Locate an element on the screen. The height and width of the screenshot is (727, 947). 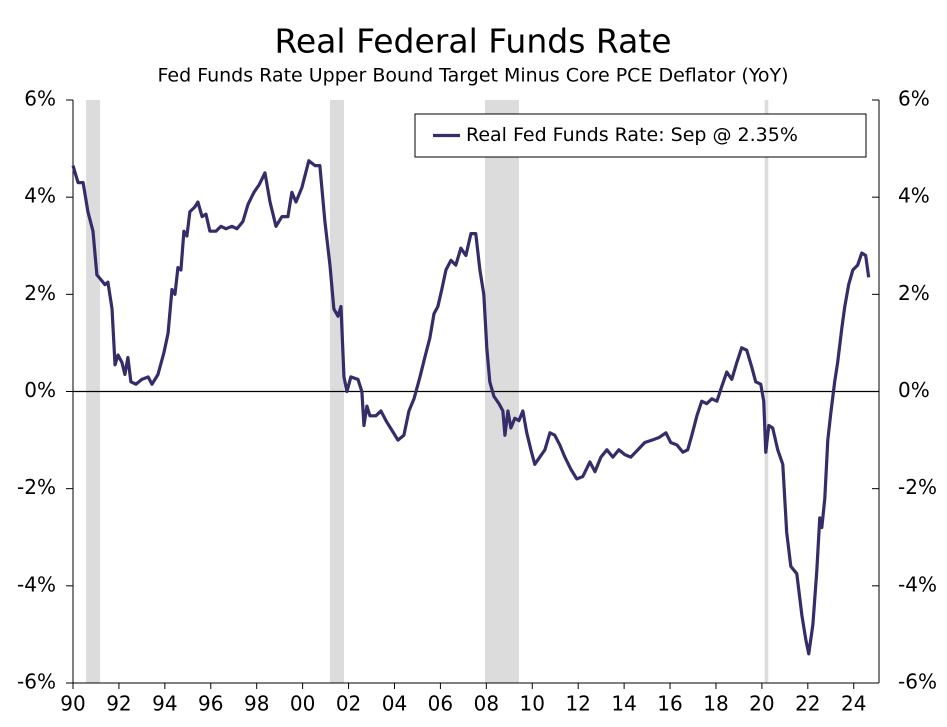
x-tick-label: 06 is located at coordinates (440, 704).